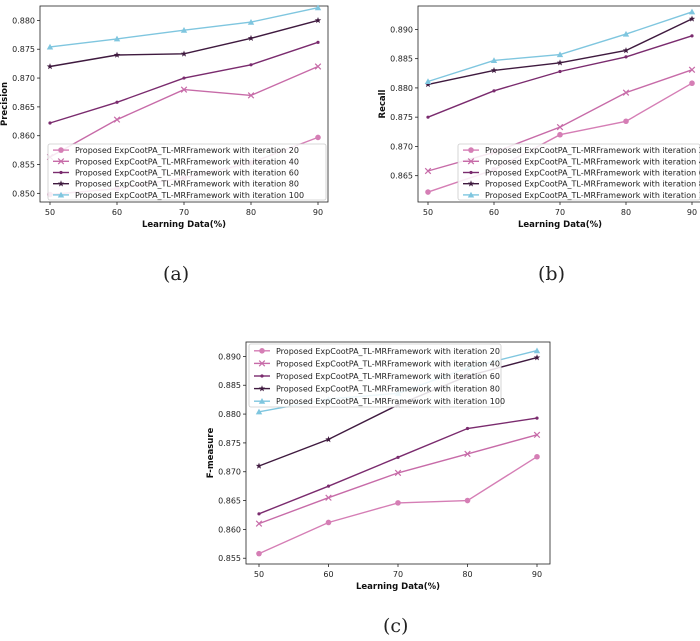 The width and height of the screenshot is (700, 641). What do you see at coordinates (396, 626) in the screenshot?
I see `caption-c: (c)` at bounding box center [396, 626].